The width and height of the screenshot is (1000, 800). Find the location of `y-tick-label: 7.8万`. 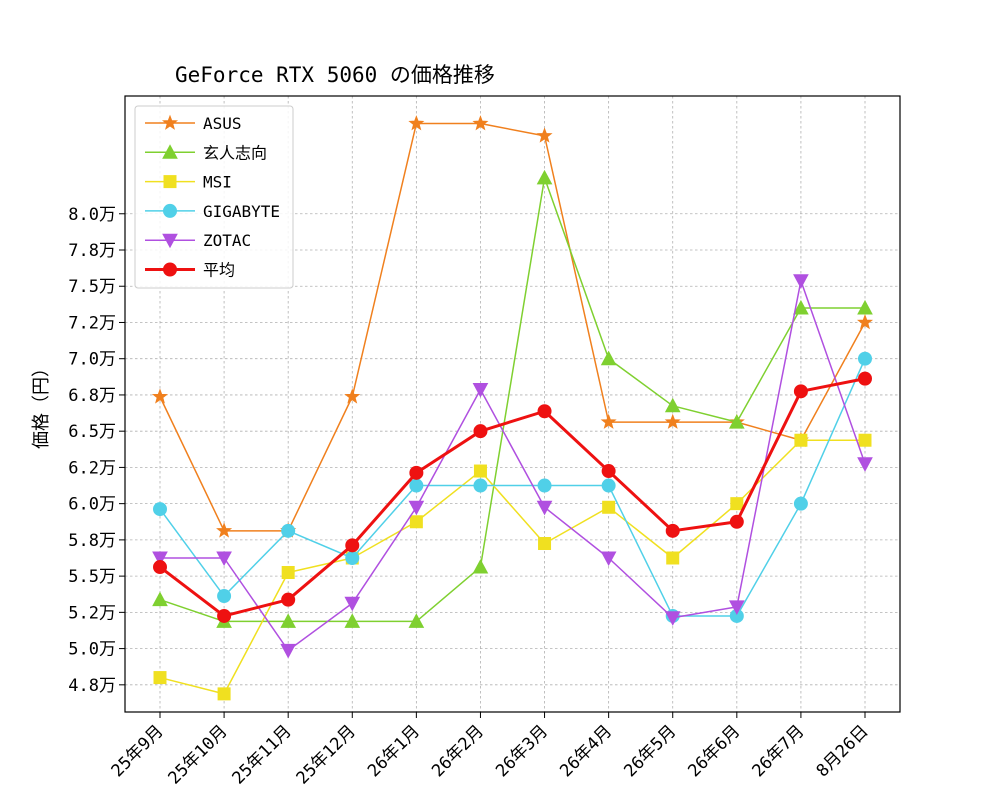

y-tick-label: 7.8万 is located at coordinates (92, 251).